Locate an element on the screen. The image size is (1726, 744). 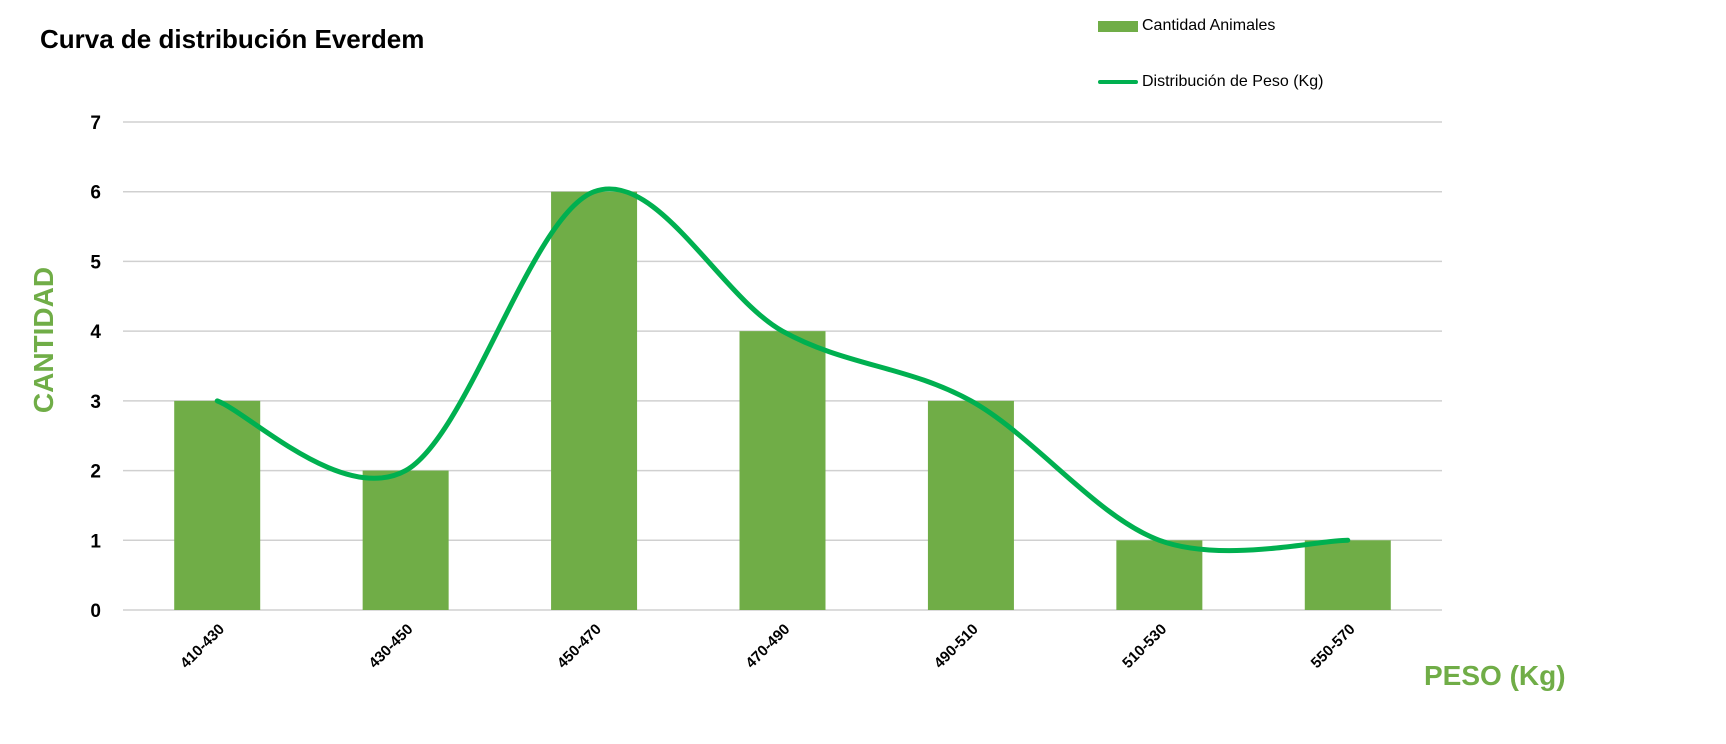
y-tick-label: 2 is located at coordinates (95, 472).